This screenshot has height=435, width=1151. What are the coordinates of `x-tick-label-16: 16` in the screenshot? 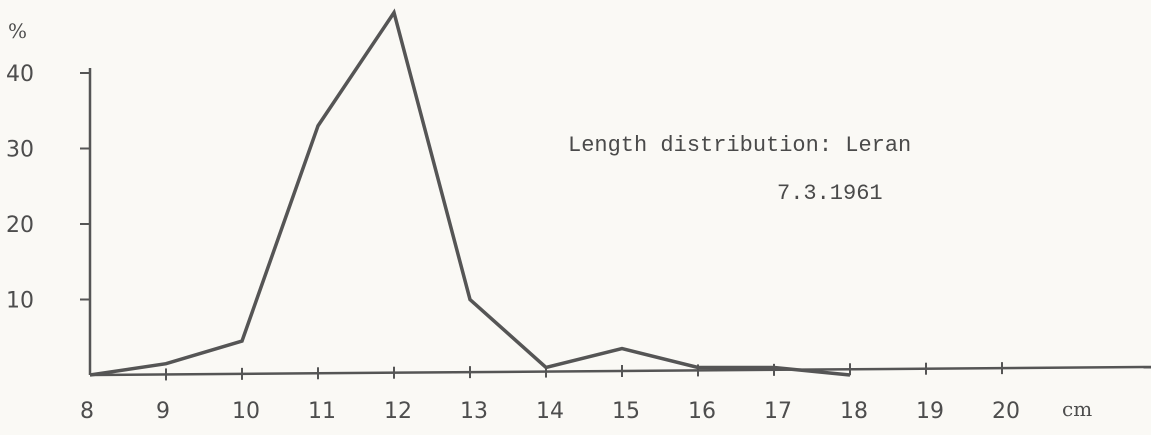 It's located at (702, 411).